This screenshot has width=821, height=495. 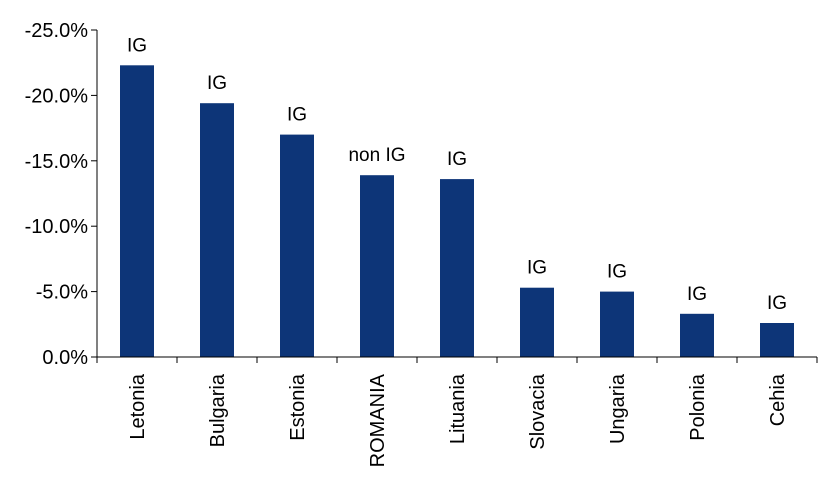 What do you see at coordinates (57, 162) in the screenshot?
I see `y-tick-label: -15.0%` at bounding box center [57, 162].